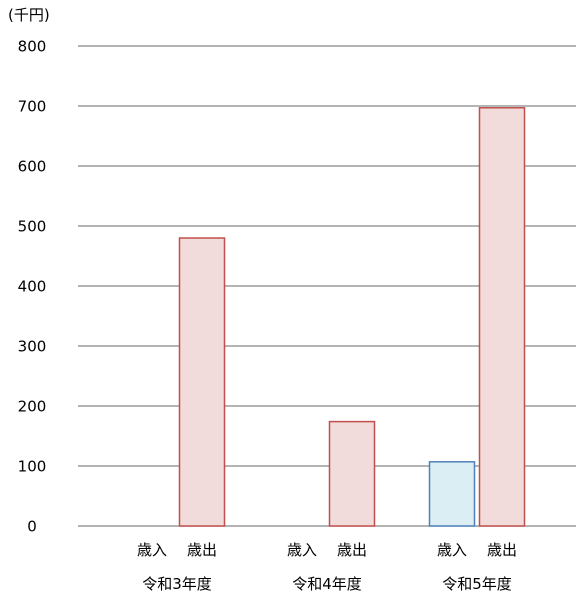 The image size is (585, 596). What do you see at coordinates (32, 407) in the screenshot?
I see `y-tick-label: 200` at bounding box center [32, 407].